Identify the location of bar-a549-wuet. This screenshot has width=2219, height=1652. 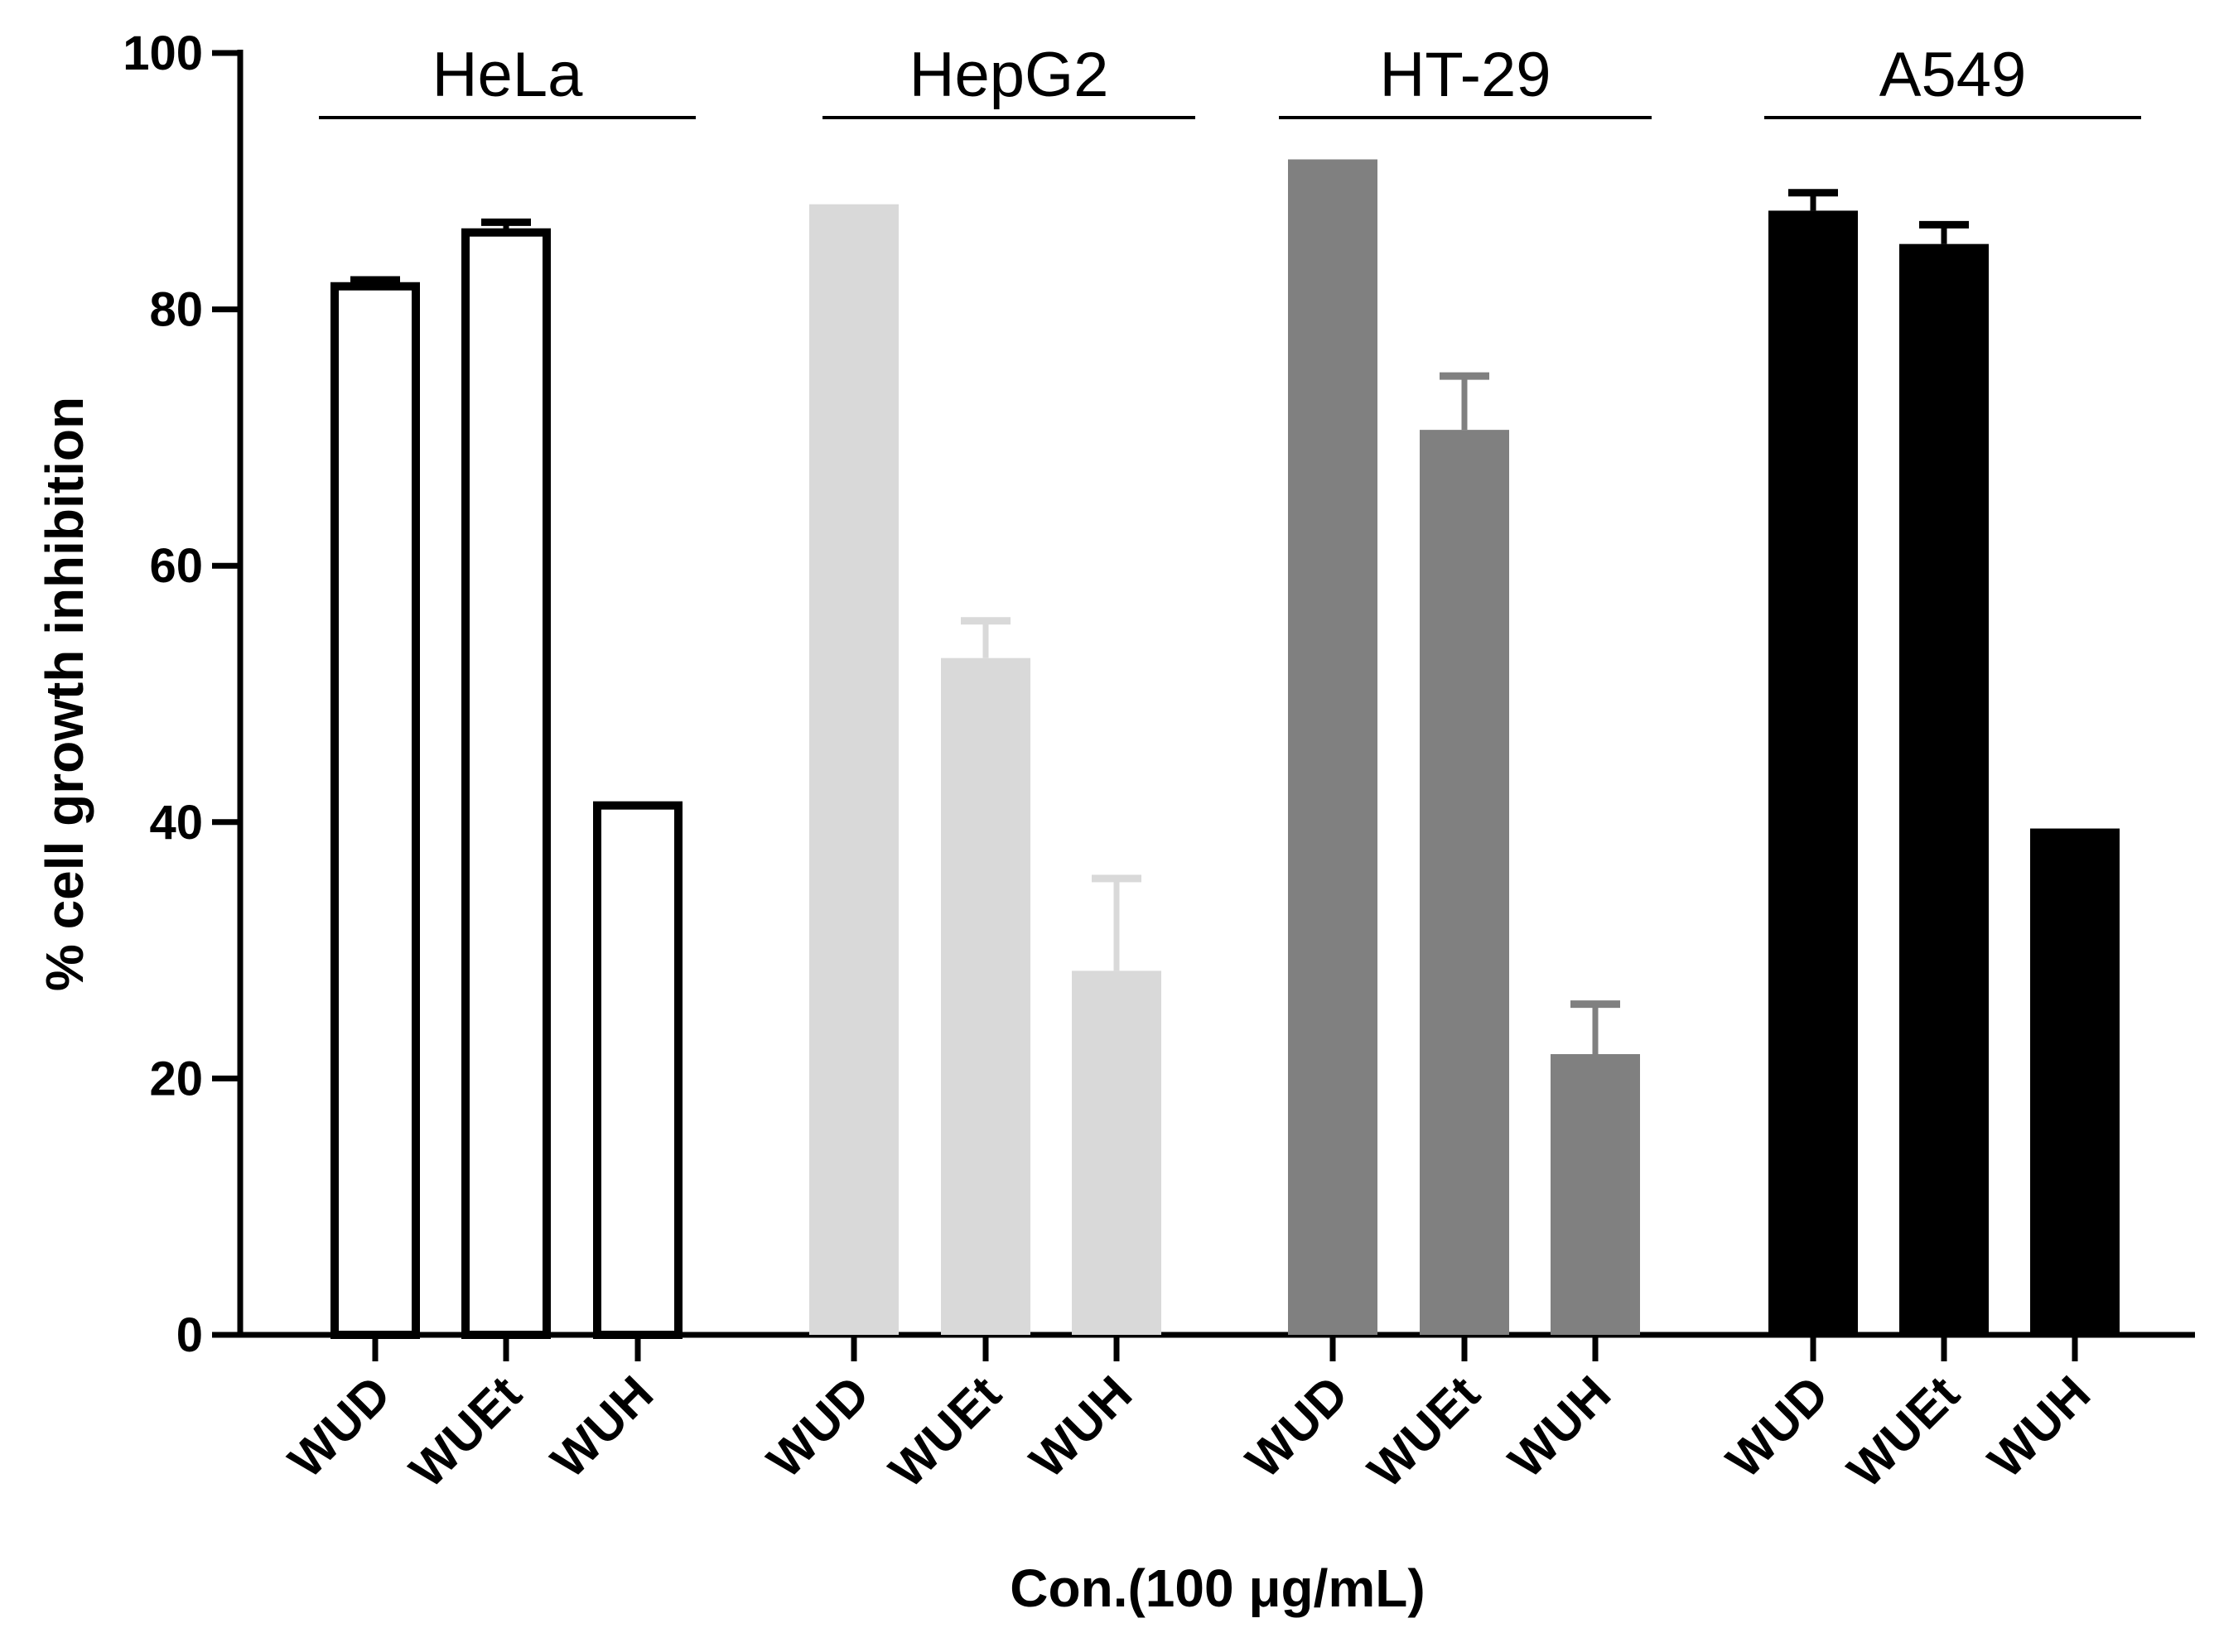
(1944, 789).